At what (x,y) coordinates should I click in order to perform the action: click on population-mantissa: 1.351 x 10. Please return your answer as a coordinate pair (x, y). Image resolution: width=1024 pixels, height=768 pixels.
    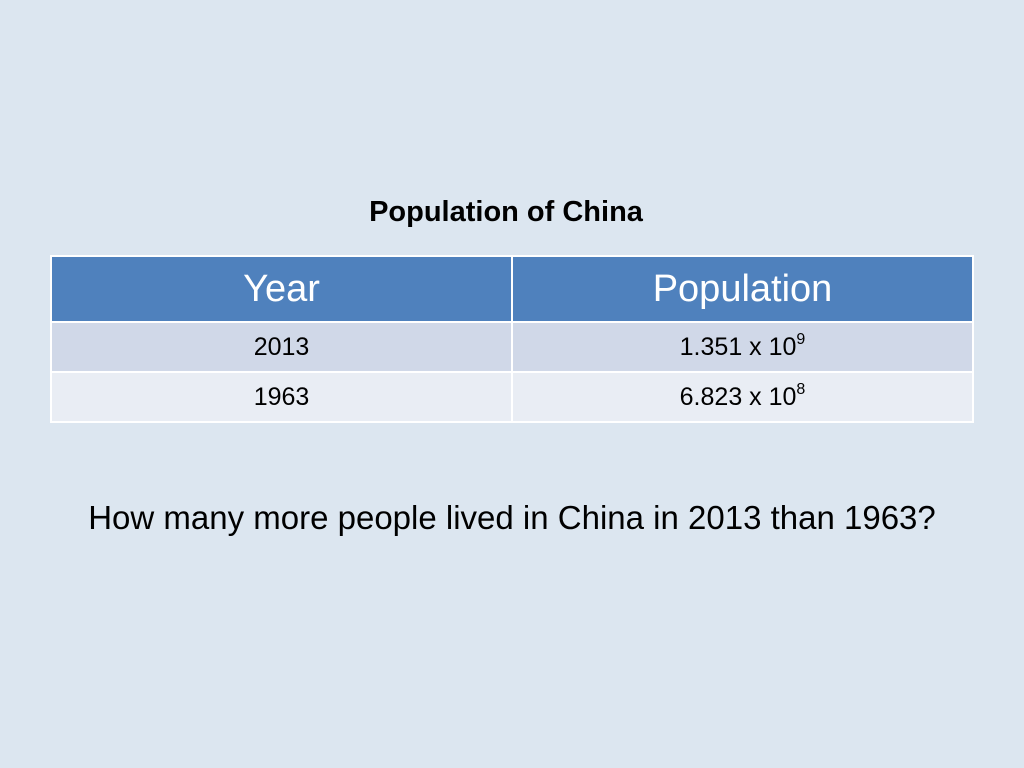
    Looking at the image, I should click on (738, 346).